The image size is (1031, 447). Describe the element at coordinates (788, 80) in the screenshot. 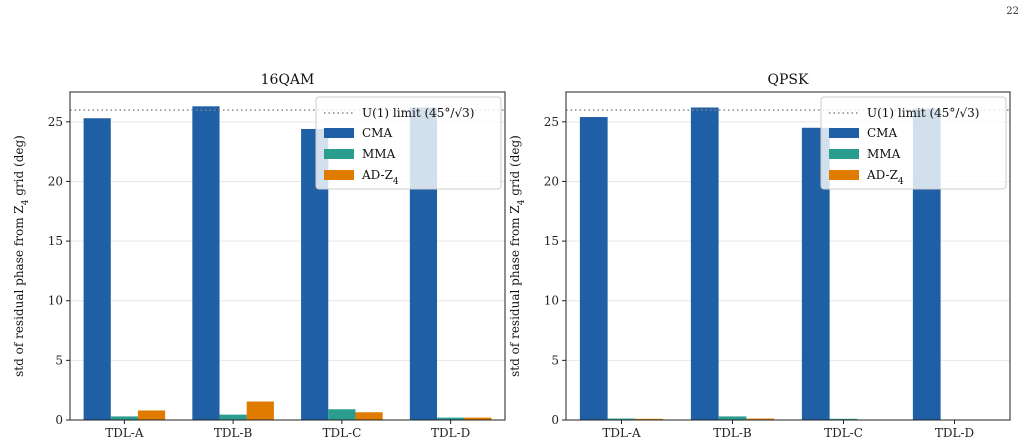

I see `chart-title: QPSK` at that location.